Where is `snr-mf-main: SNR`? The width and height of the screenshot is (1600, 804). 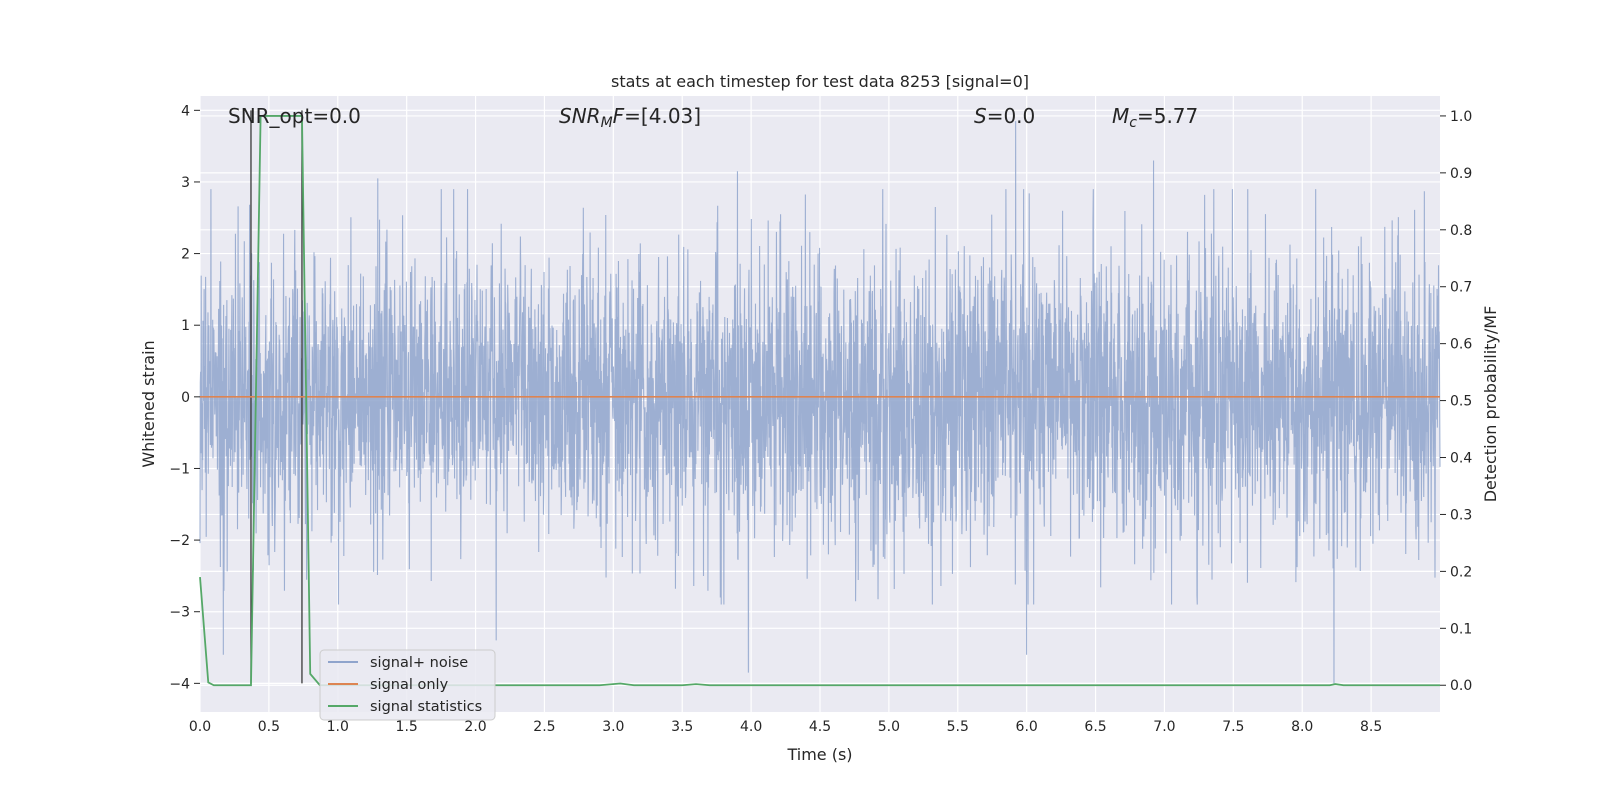
snr-mf-main: SNR is located at coordinates (580, 116).